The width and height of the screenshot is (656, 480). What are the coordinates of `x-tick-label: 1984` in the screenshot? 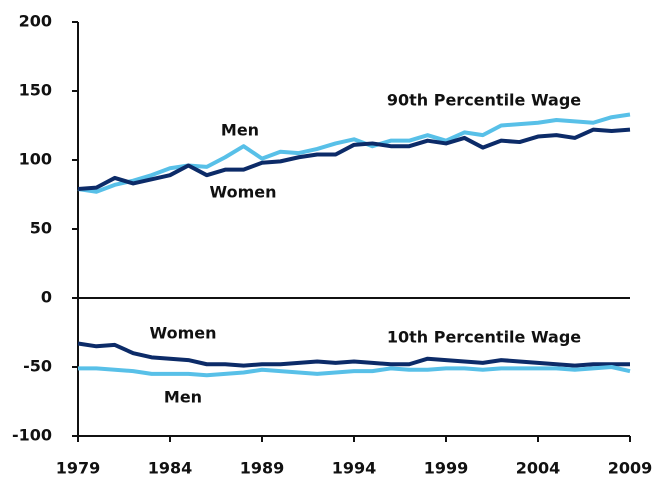 It's located at (170, 468).